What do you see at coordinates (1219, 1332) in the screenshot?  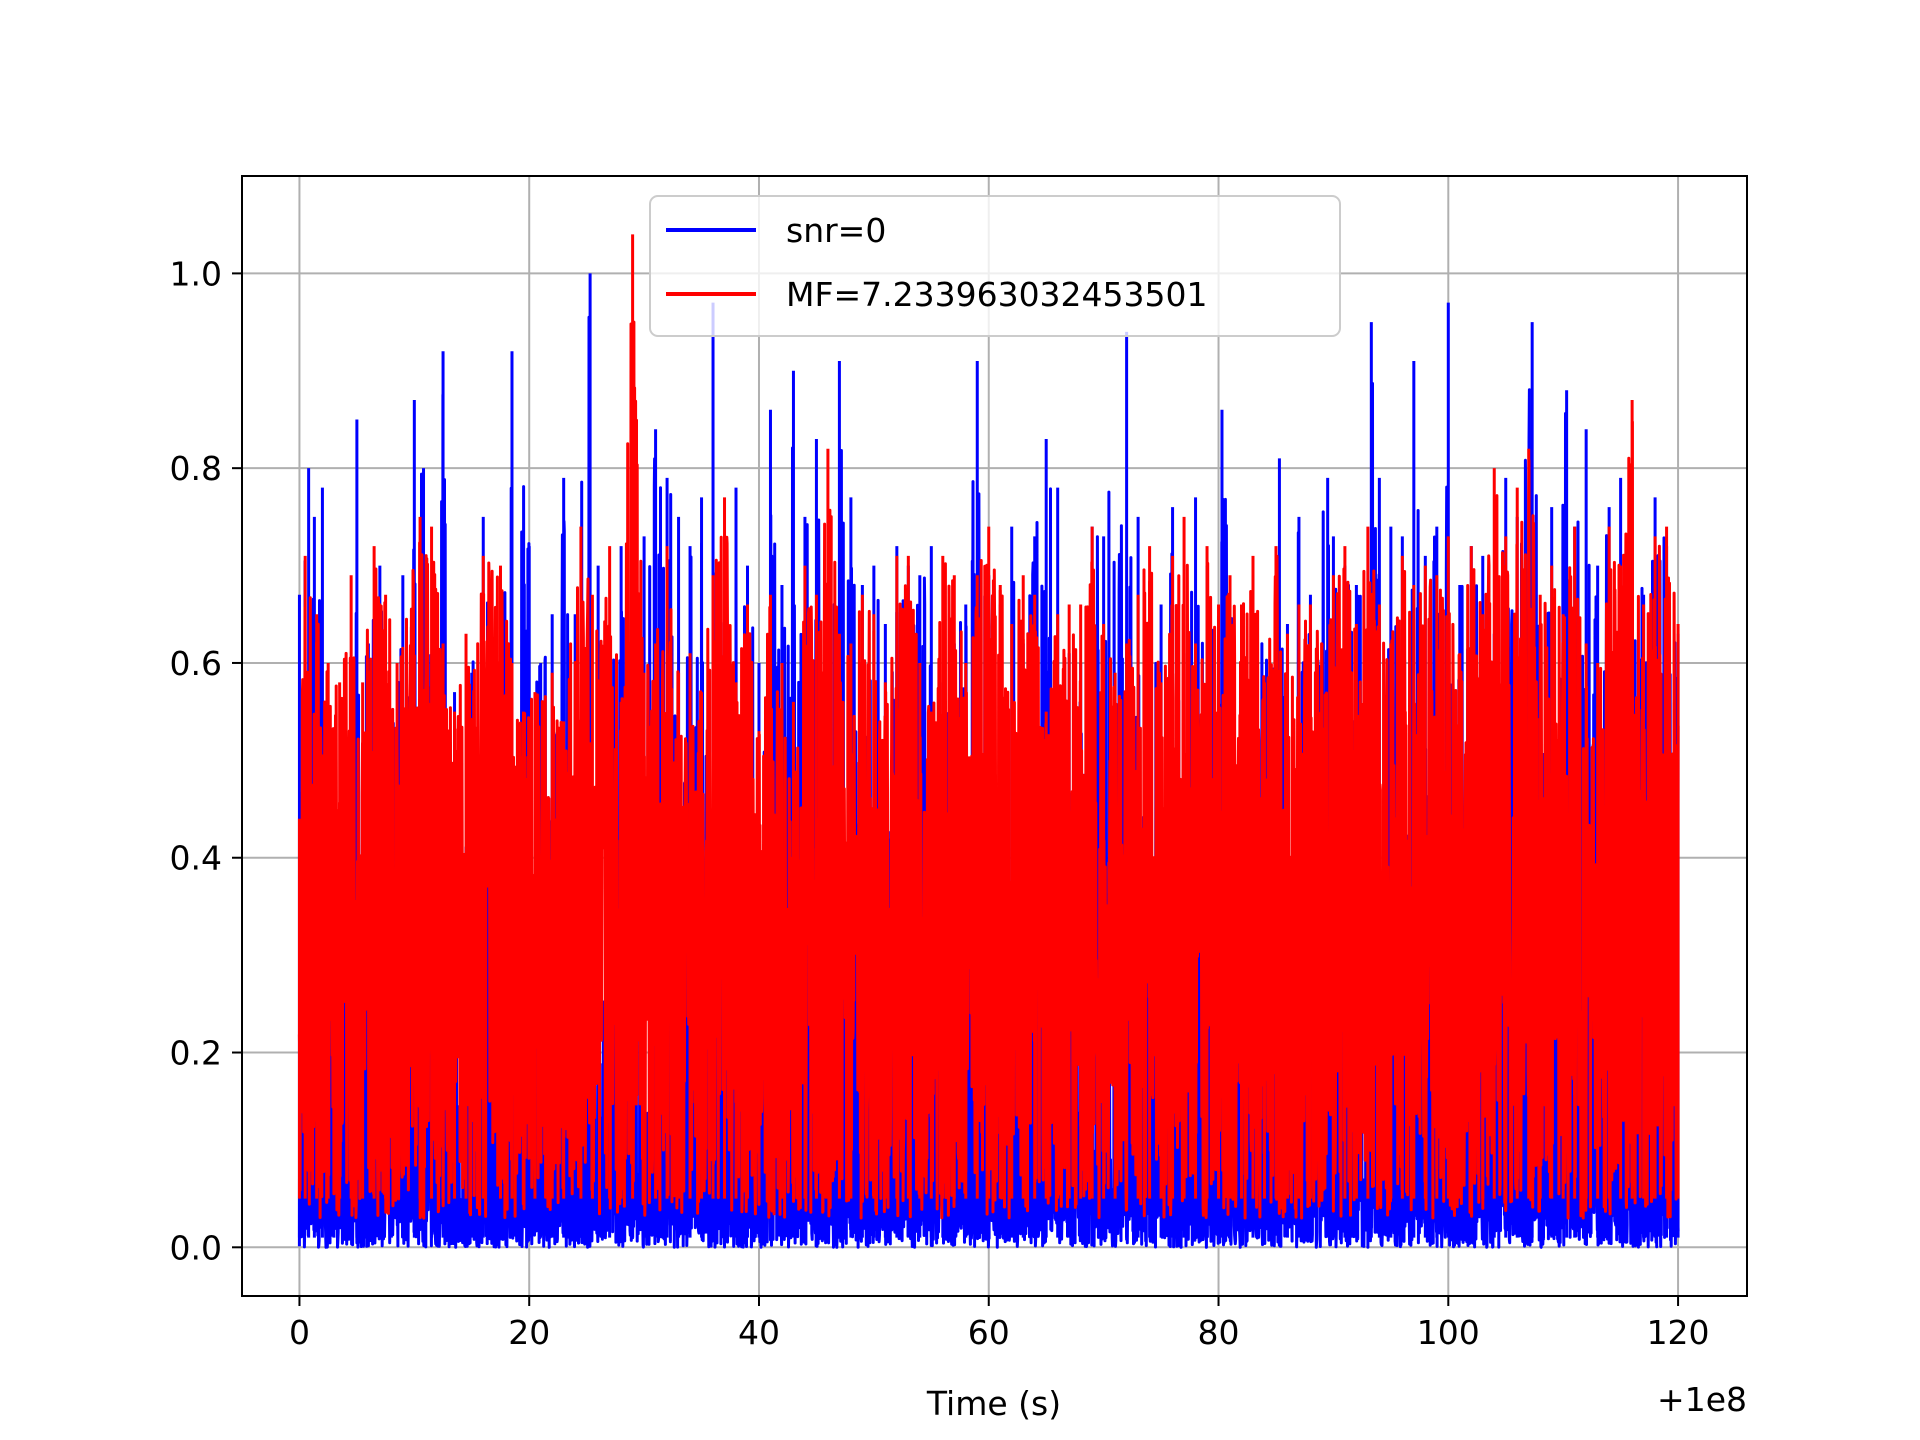 I see `x-tick-label: 80` at bounding box center [1219, 1332].